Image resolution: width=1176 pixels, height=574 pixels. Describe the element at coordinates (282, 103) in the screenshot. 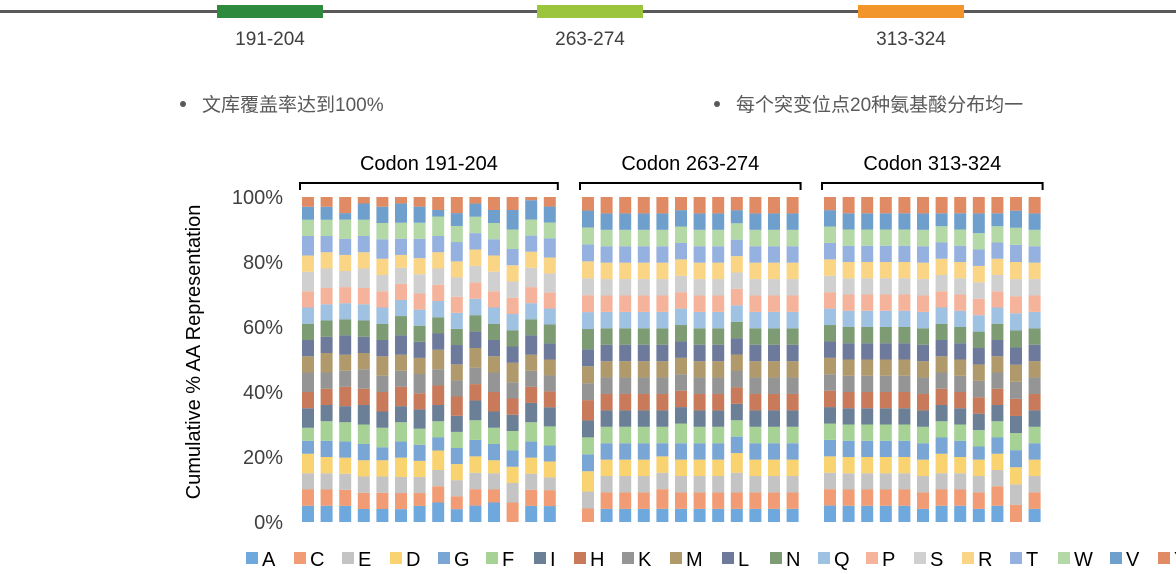

I see `bullet-coverage: 文库覆盖率达到100%` at that location.